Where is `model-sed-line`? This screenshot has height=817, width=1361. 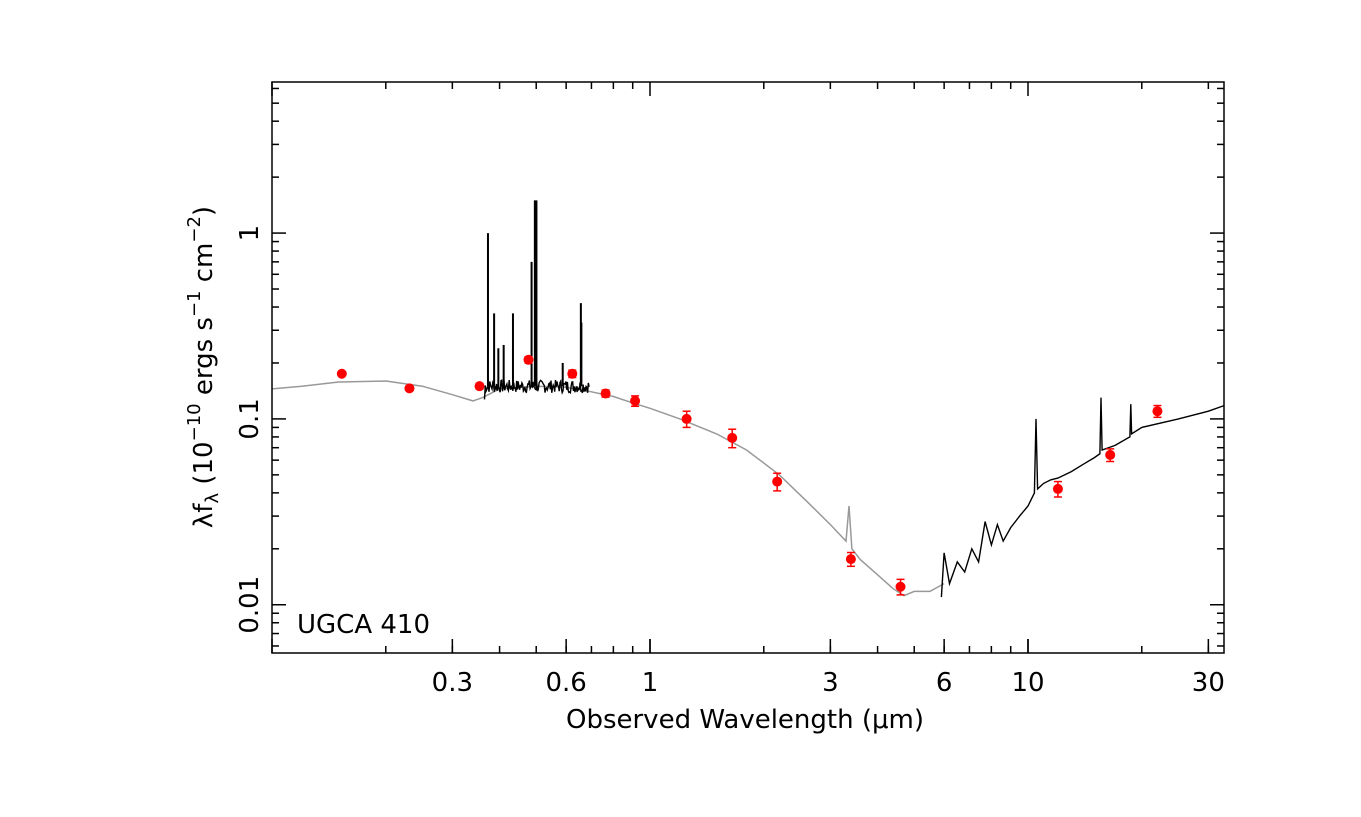
model-sed-line is located at coordinates (608, 488).